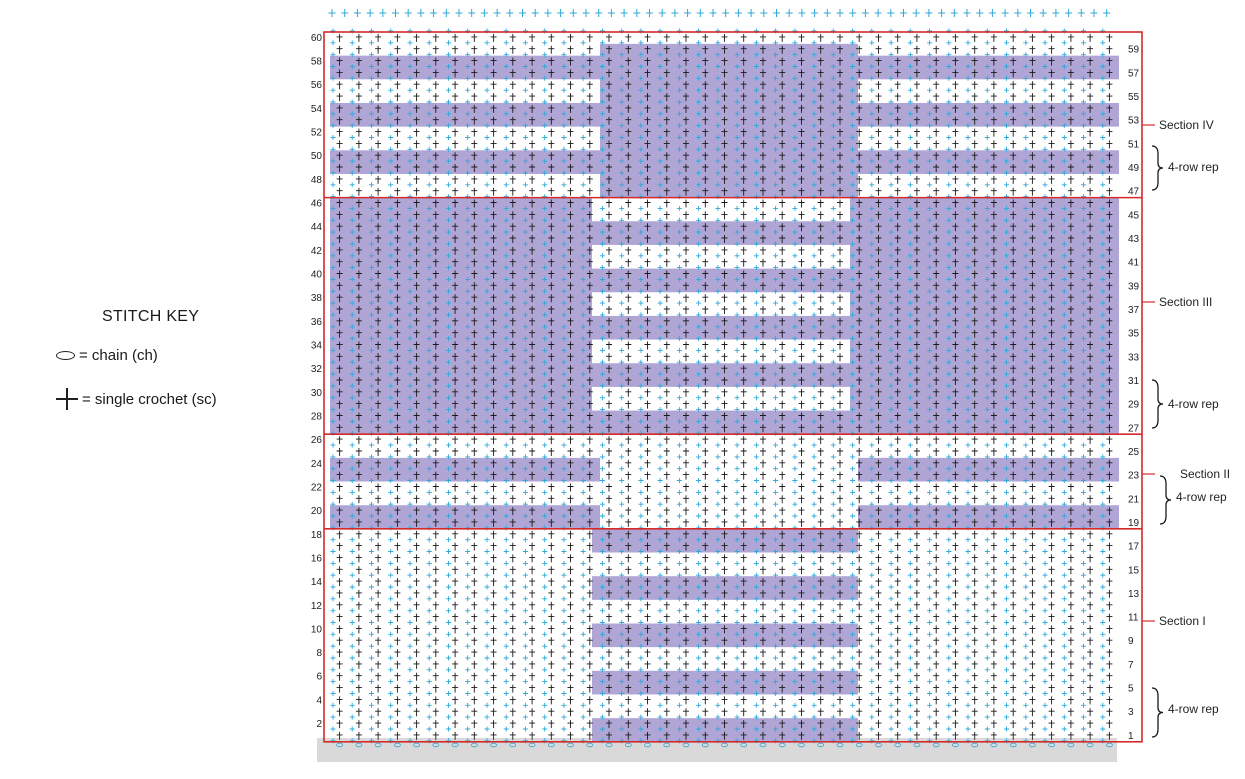 Image resolution: width=1245 pixels, height=779 pixels. What do you see at coordinates (317, 440) in the screenshot?
I see `row-number-left: 26` at bounding box center [317, 440].